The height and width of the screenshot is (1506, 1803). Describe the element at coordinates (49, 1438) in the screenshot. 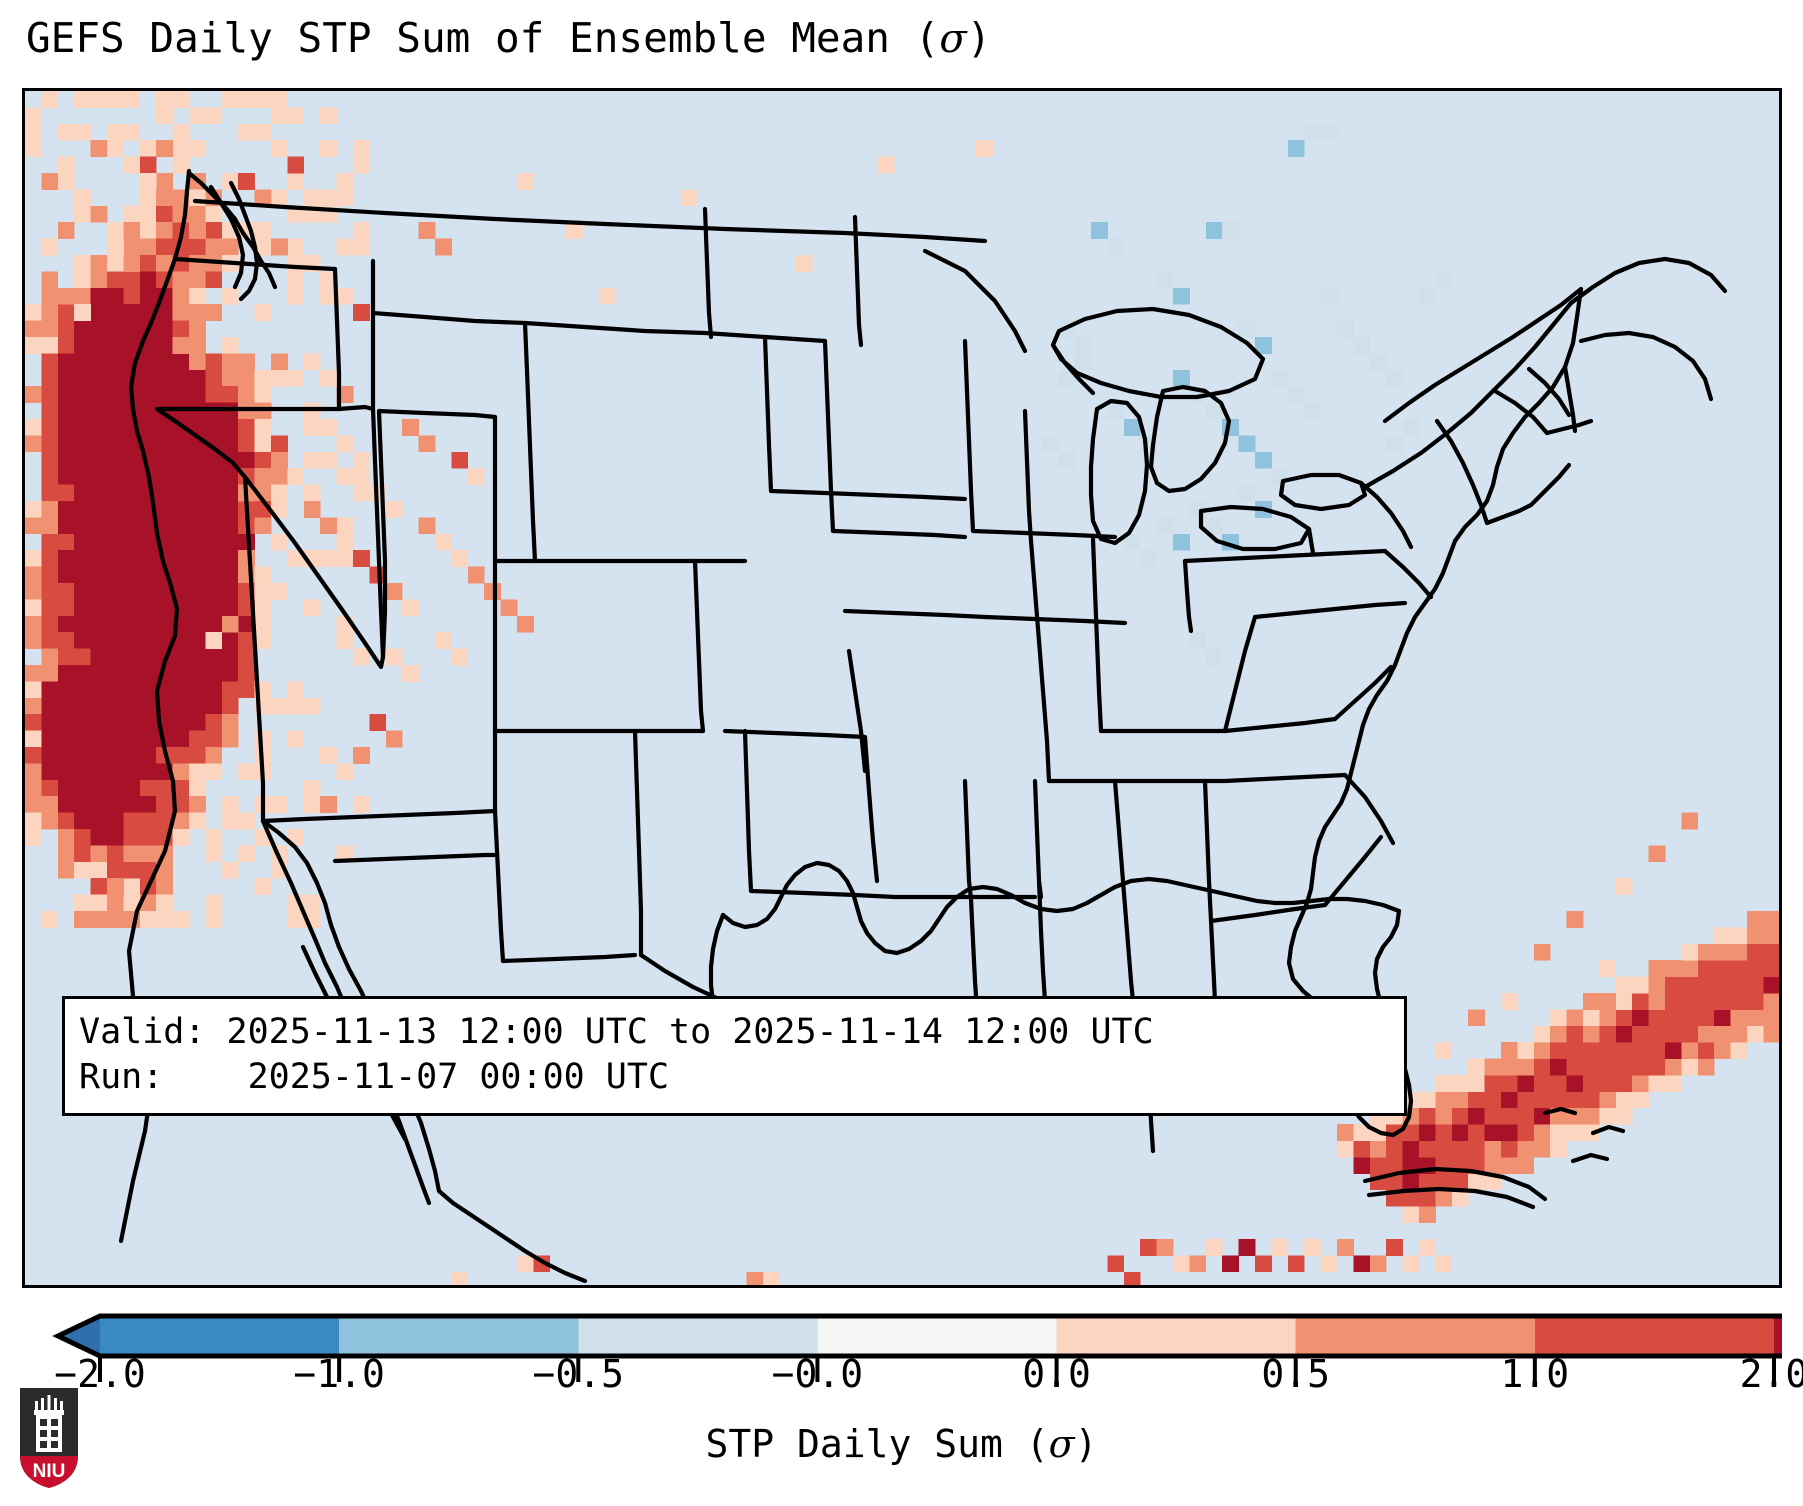

I see `niu-logo: NIU` at that location.